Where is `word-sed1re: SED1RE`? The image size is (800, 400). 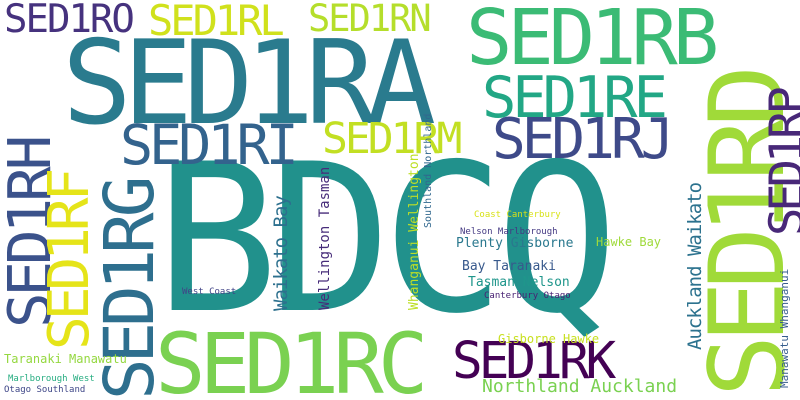
word-sed1re: SED1RE is located at coordinates (575, 98).